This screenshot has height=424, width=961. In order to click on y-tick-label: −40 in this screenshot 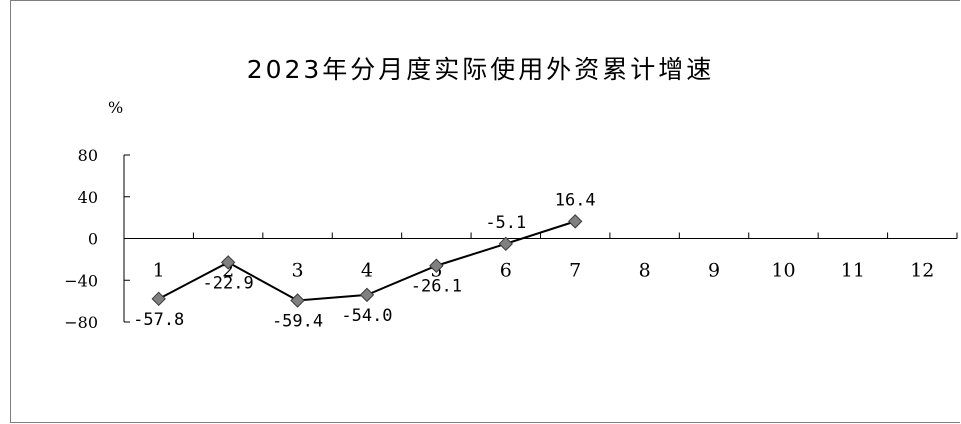, I will do `click(81, 280)`.